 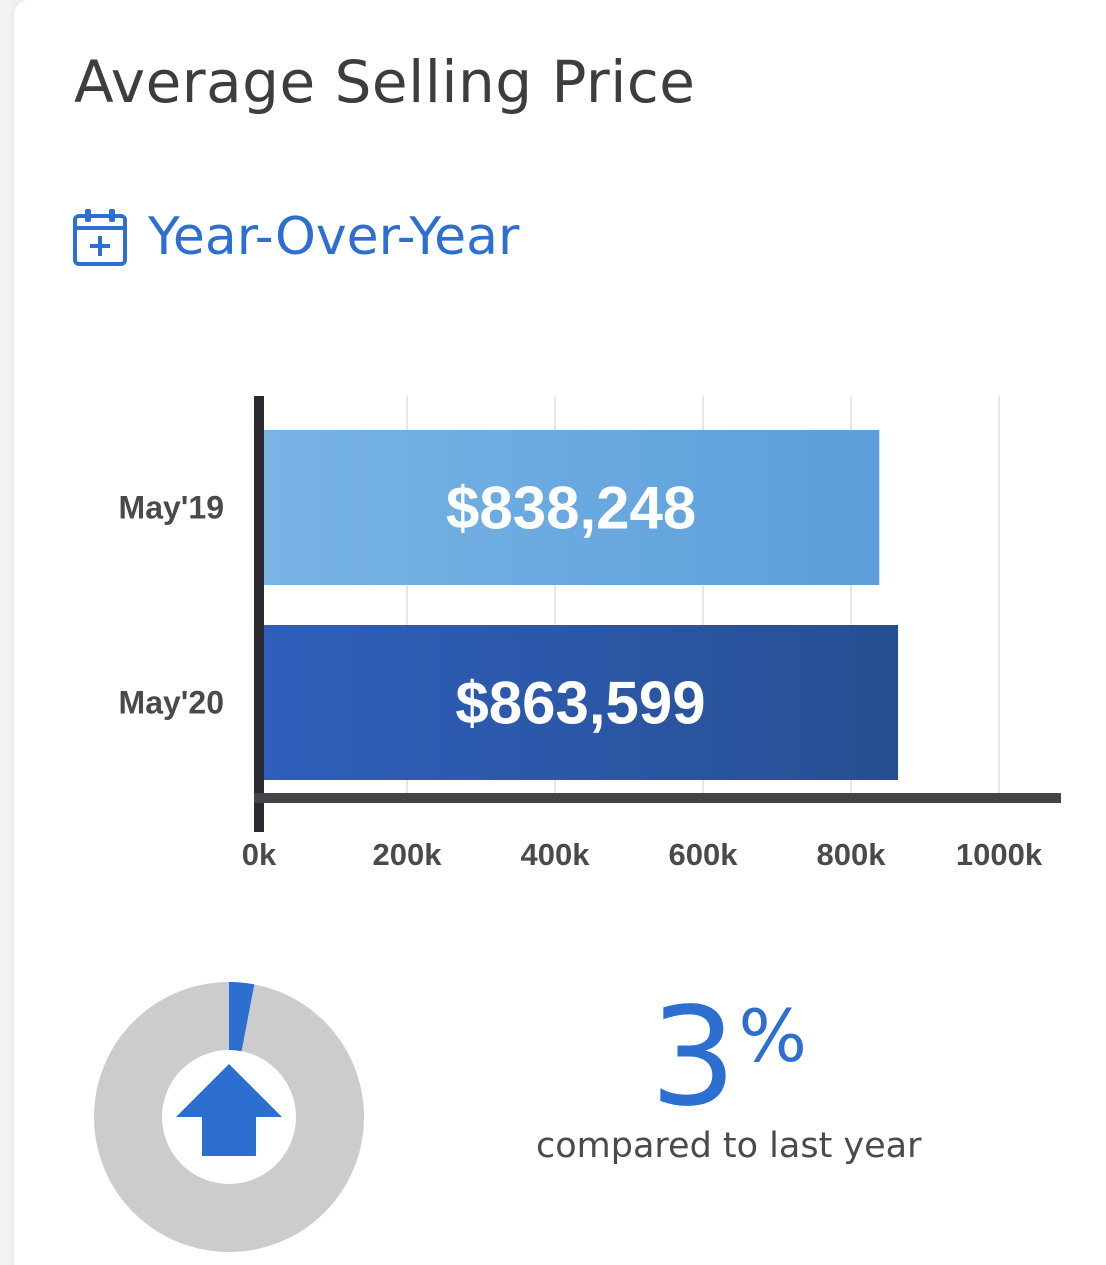 I want to click on page-title: Average Selling Price, so click(x=385, y=82).